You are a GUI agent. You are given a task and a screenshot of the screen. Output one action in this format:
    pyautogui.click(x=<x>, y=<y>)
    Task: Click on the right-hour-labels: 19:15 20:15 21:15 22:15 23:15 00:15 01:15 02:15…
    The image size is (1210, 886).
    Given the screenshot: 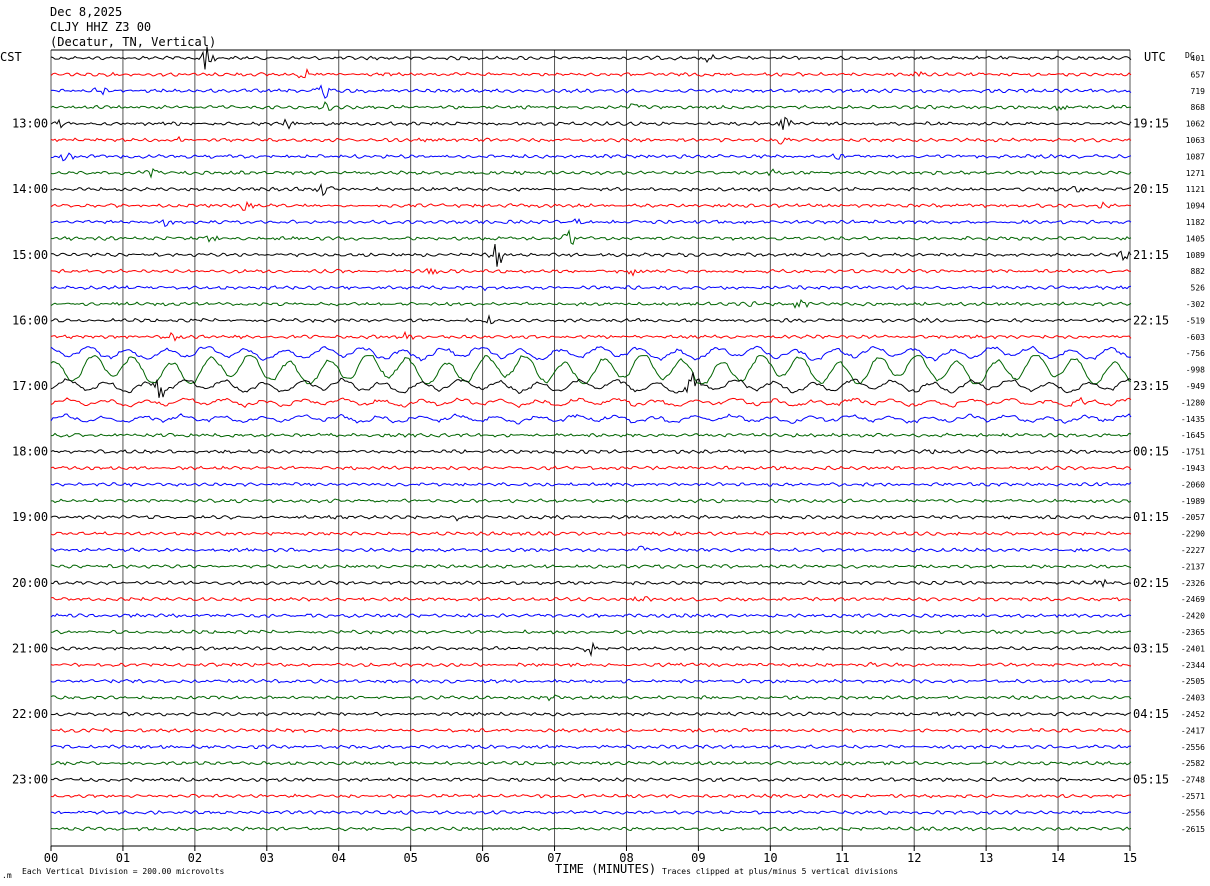 What is the action you would take?
    pyautogui.click(x=1151, y=452)
    